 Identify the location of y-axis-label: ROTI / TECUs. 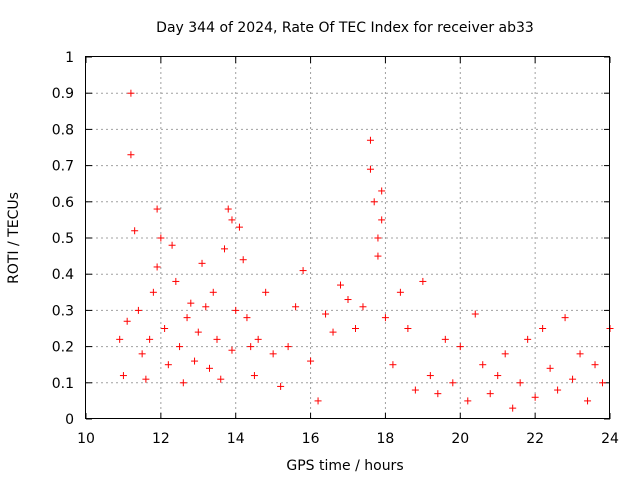
(14, 238).